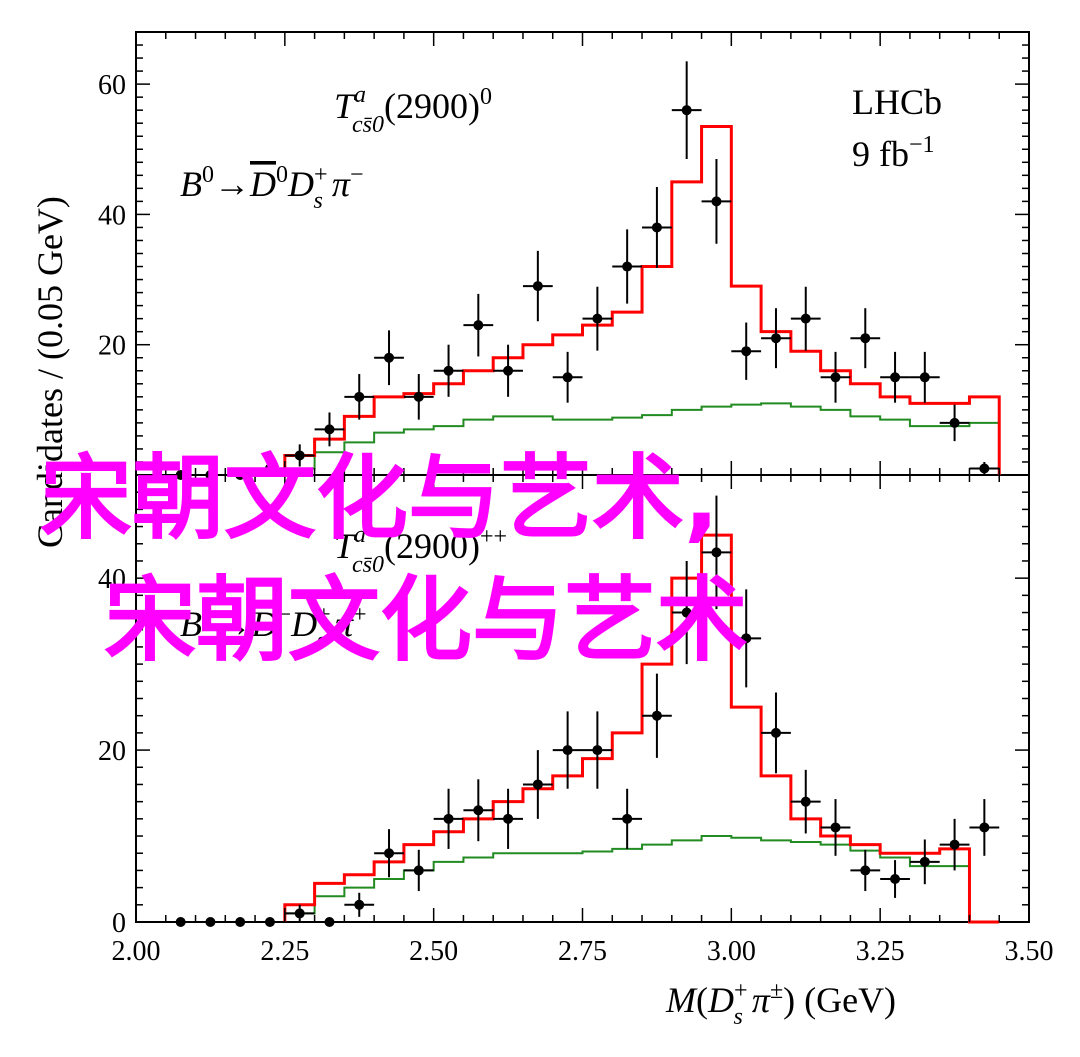  I want to click on x-tick-label: 3.50, so click(1029, 951).